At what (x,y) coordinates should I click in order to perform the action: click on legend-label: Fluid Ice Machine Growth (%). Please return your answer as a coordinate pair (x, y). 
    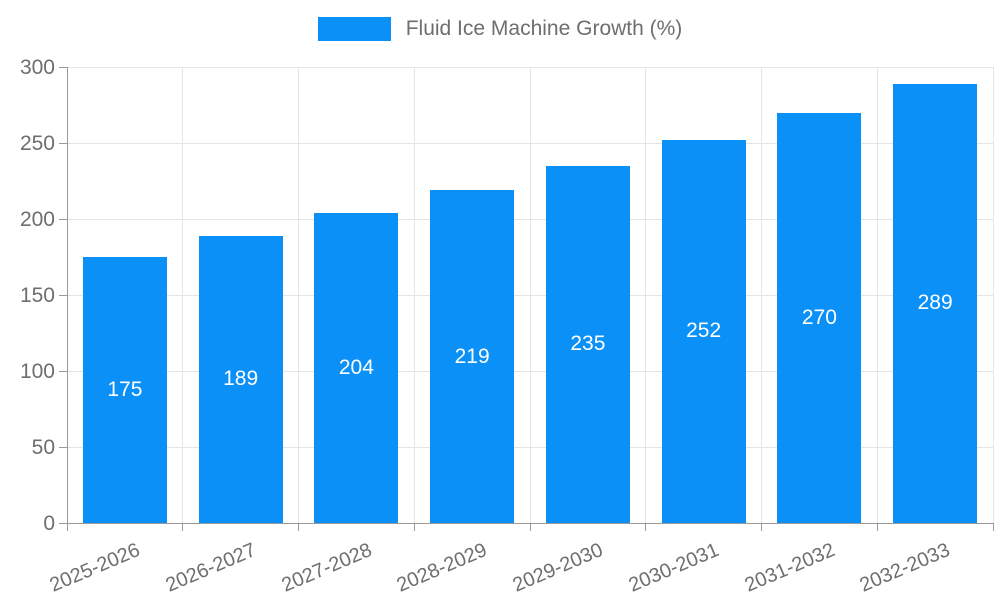
    Looking at the image, I should click on (544, 28).